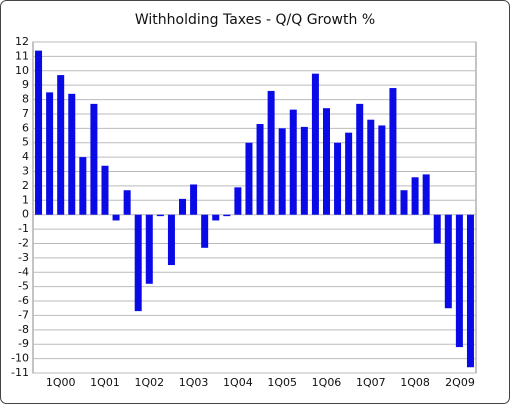 The height and width of the screenshot is (404, 510). What do you see at coordinates (415, 382) in the screenshot?
I see `x-tick-label: 1Q08` at bounding box center [415, 382].